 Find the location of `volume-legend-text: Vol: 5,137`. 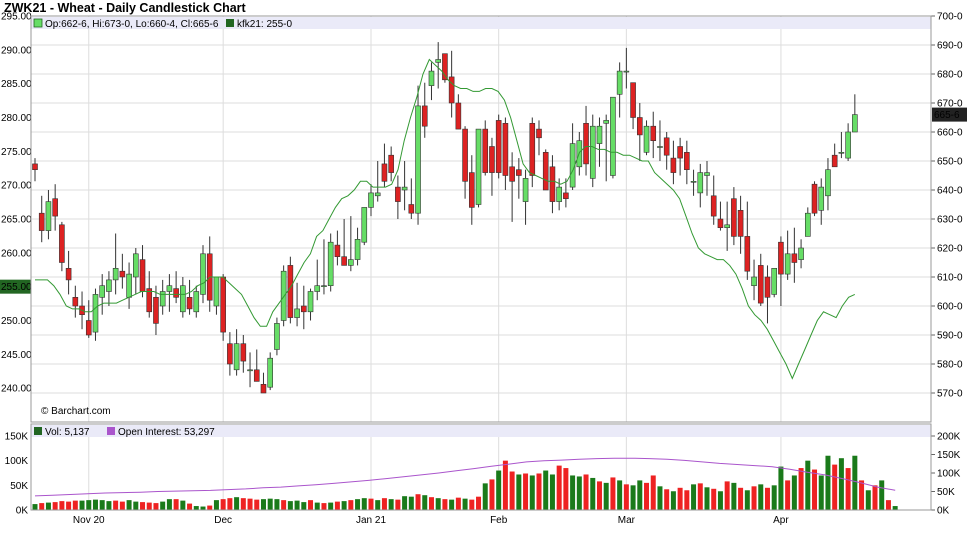

volume-legend-text: Vol: 5,137 is located at coordinates (67, 432).